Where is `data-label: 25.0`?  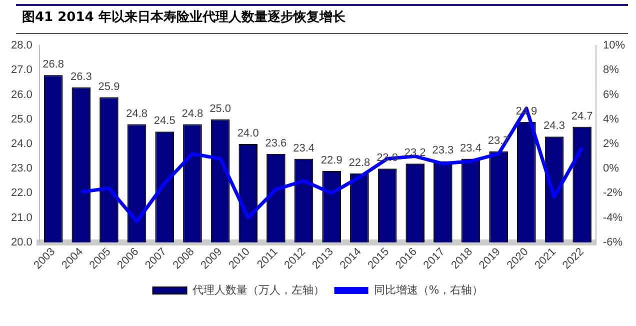
data-label: 25.0 is located at coordinates (221, 108).